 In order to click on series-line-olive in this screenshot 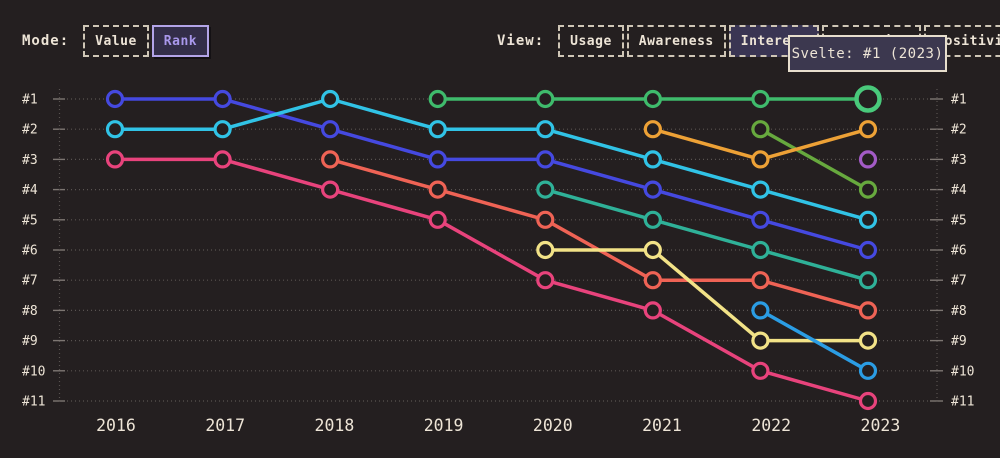, I will do `click(814, 159)`.